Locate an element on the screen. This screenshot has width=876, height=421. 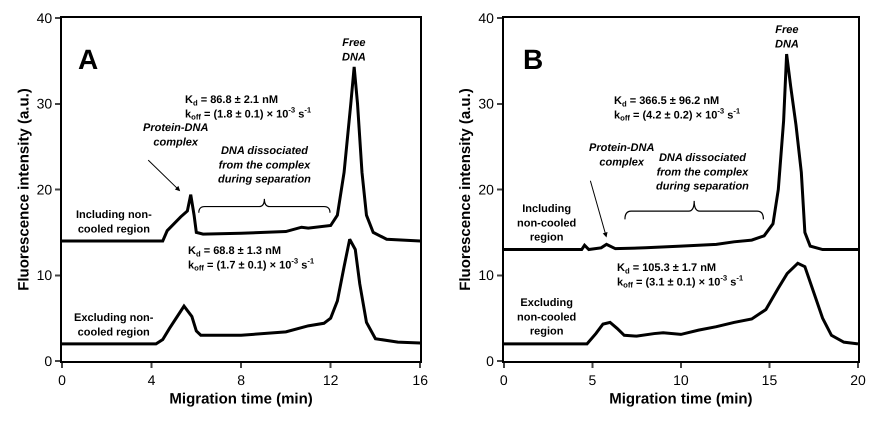
series-label: Excluding non-cooled region is located at coordinates (546, 317).